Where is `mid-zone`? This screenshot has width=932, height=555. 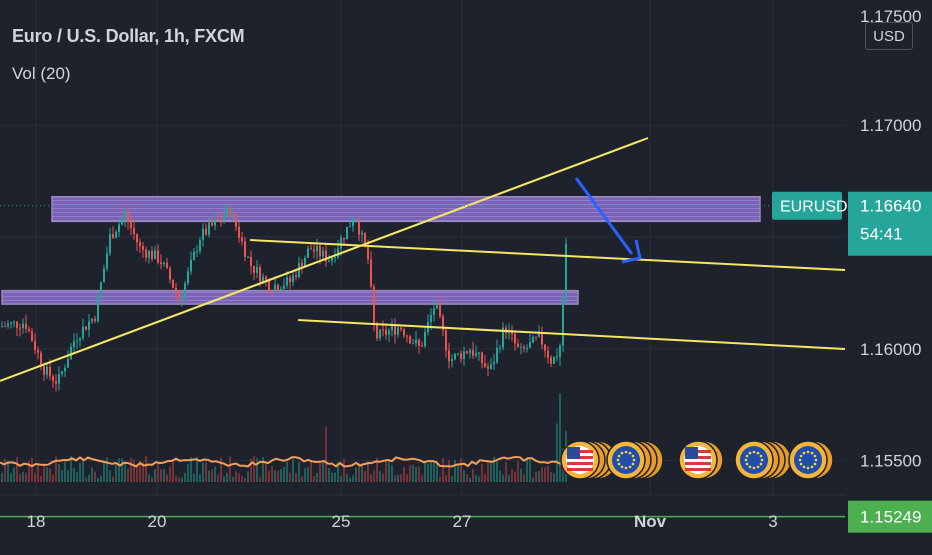
mid-zone is located at coordinates (290, 297).